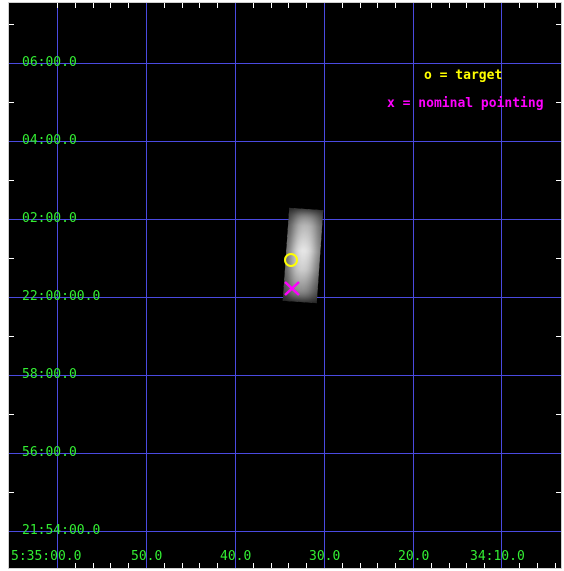  I want to click on legend-target: o = target, so click(463, 75).